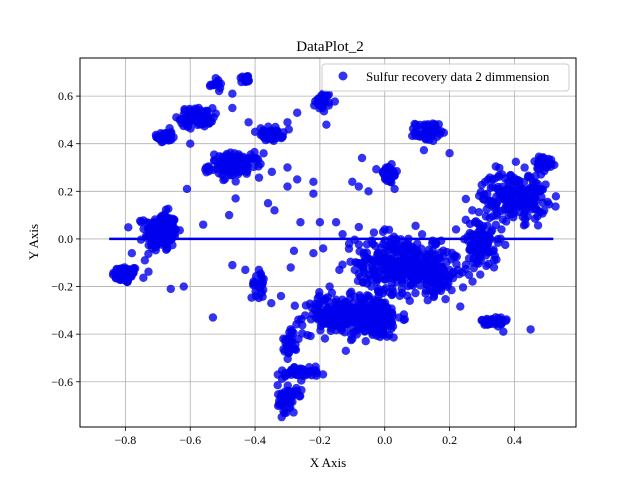  Describe the element at coordinates (65, 144) in the screenshot. I see `y-tick-label: 0.4` at that location.